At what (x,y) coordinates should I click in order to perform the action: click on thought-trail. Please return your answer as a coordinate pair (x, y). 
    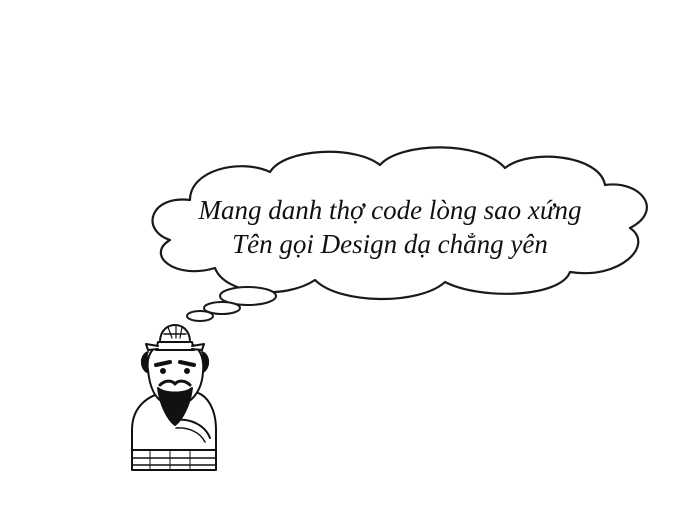
    Looking at the image, I should click on (231, 304).